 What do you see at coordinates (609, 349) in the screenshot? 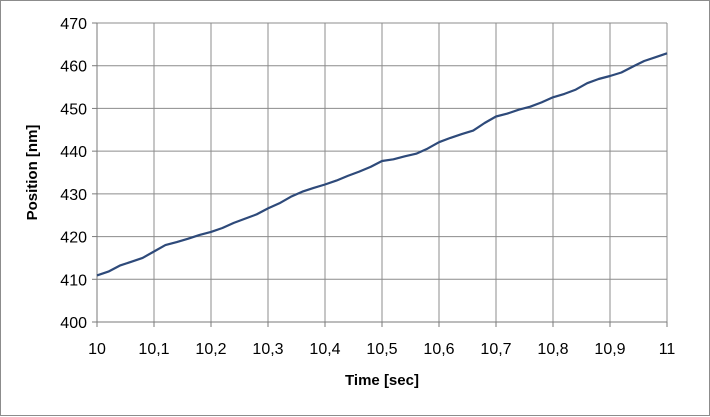
I see `x-tick-label: 10,9` at bounding box center [609, 349].